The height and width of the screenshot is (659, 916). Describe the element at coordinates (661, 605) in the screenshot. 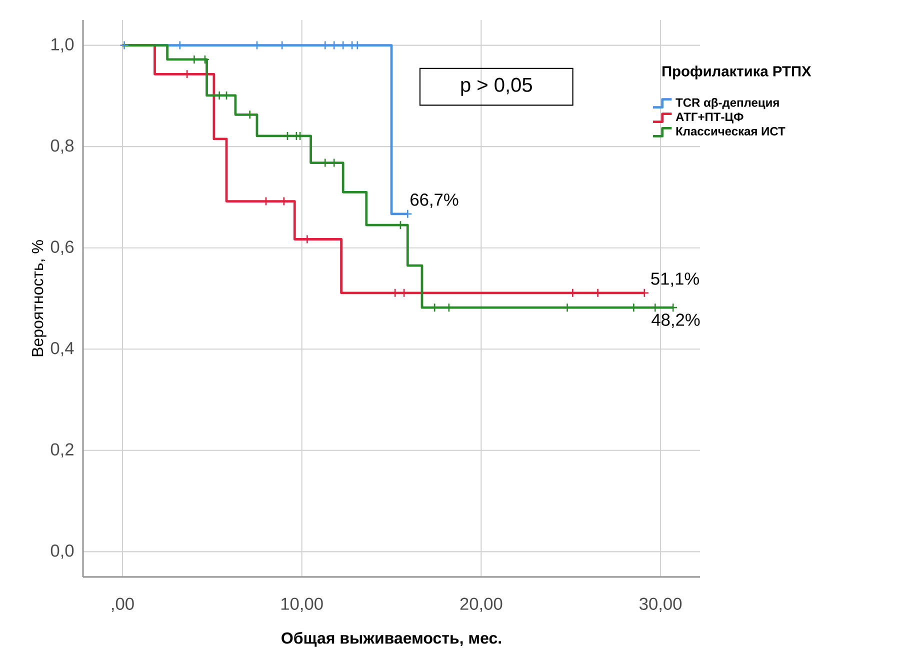

I see `x-tick-label: 30,00` at that location.